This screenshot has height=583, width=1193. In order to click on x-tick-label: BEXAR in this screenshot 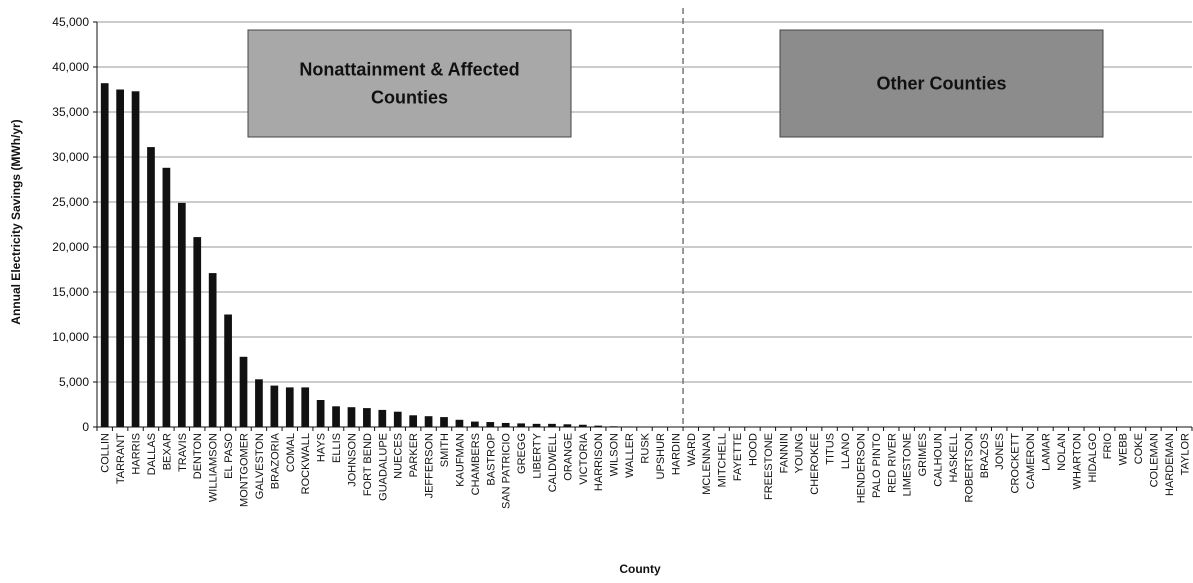, I will do `click(167, 451)`.